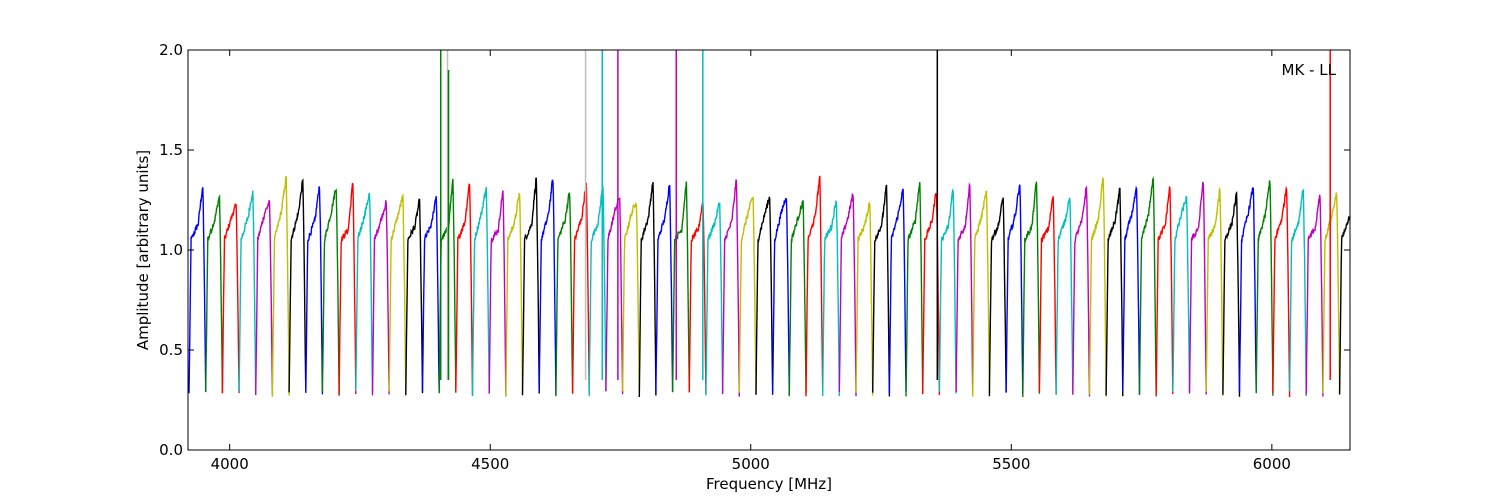 The image size is (1500, 500). What do you see at coordinates (769, 484) in the screenshot?
I see `x-axis-label: Frequency [MHz]` at bounding box center [769, 484].